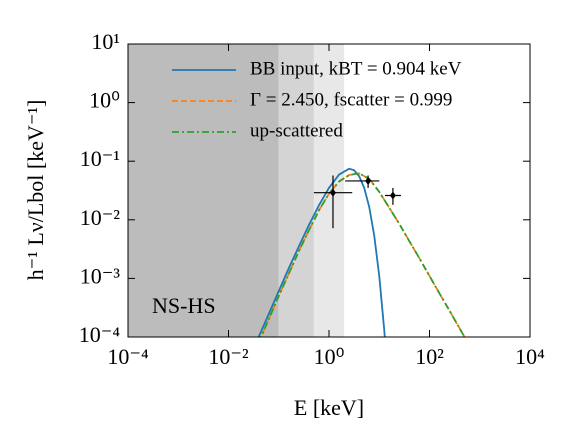 The image size is (581, 436). I want to click on x-tick-label: 10⁴, so click(530, 356).